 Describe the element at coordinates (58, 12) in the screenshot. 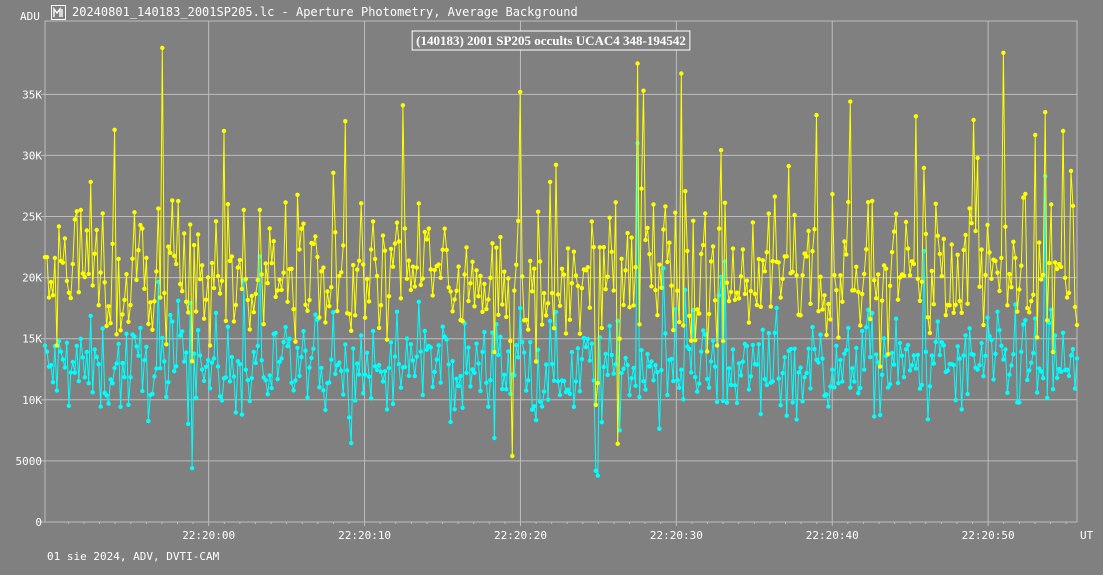

I see `lightcurve-app-icon` at that location.